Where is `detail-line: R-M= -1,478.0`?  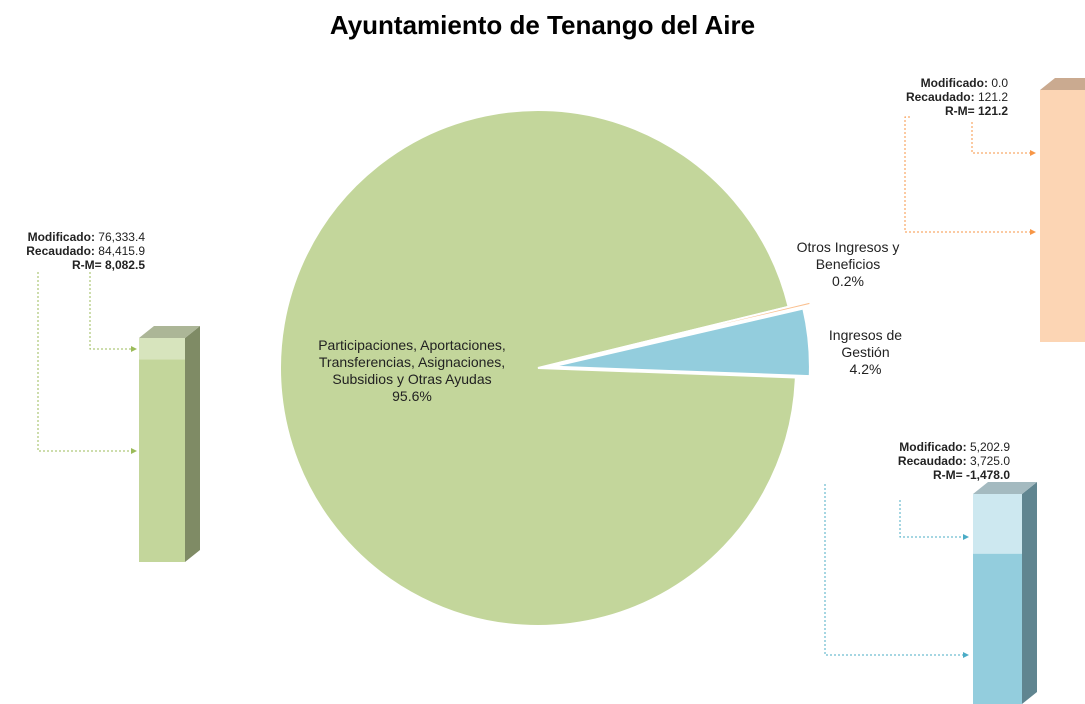
detail-line: R-M= -1,478.0 is located at coordinates (895, 475).